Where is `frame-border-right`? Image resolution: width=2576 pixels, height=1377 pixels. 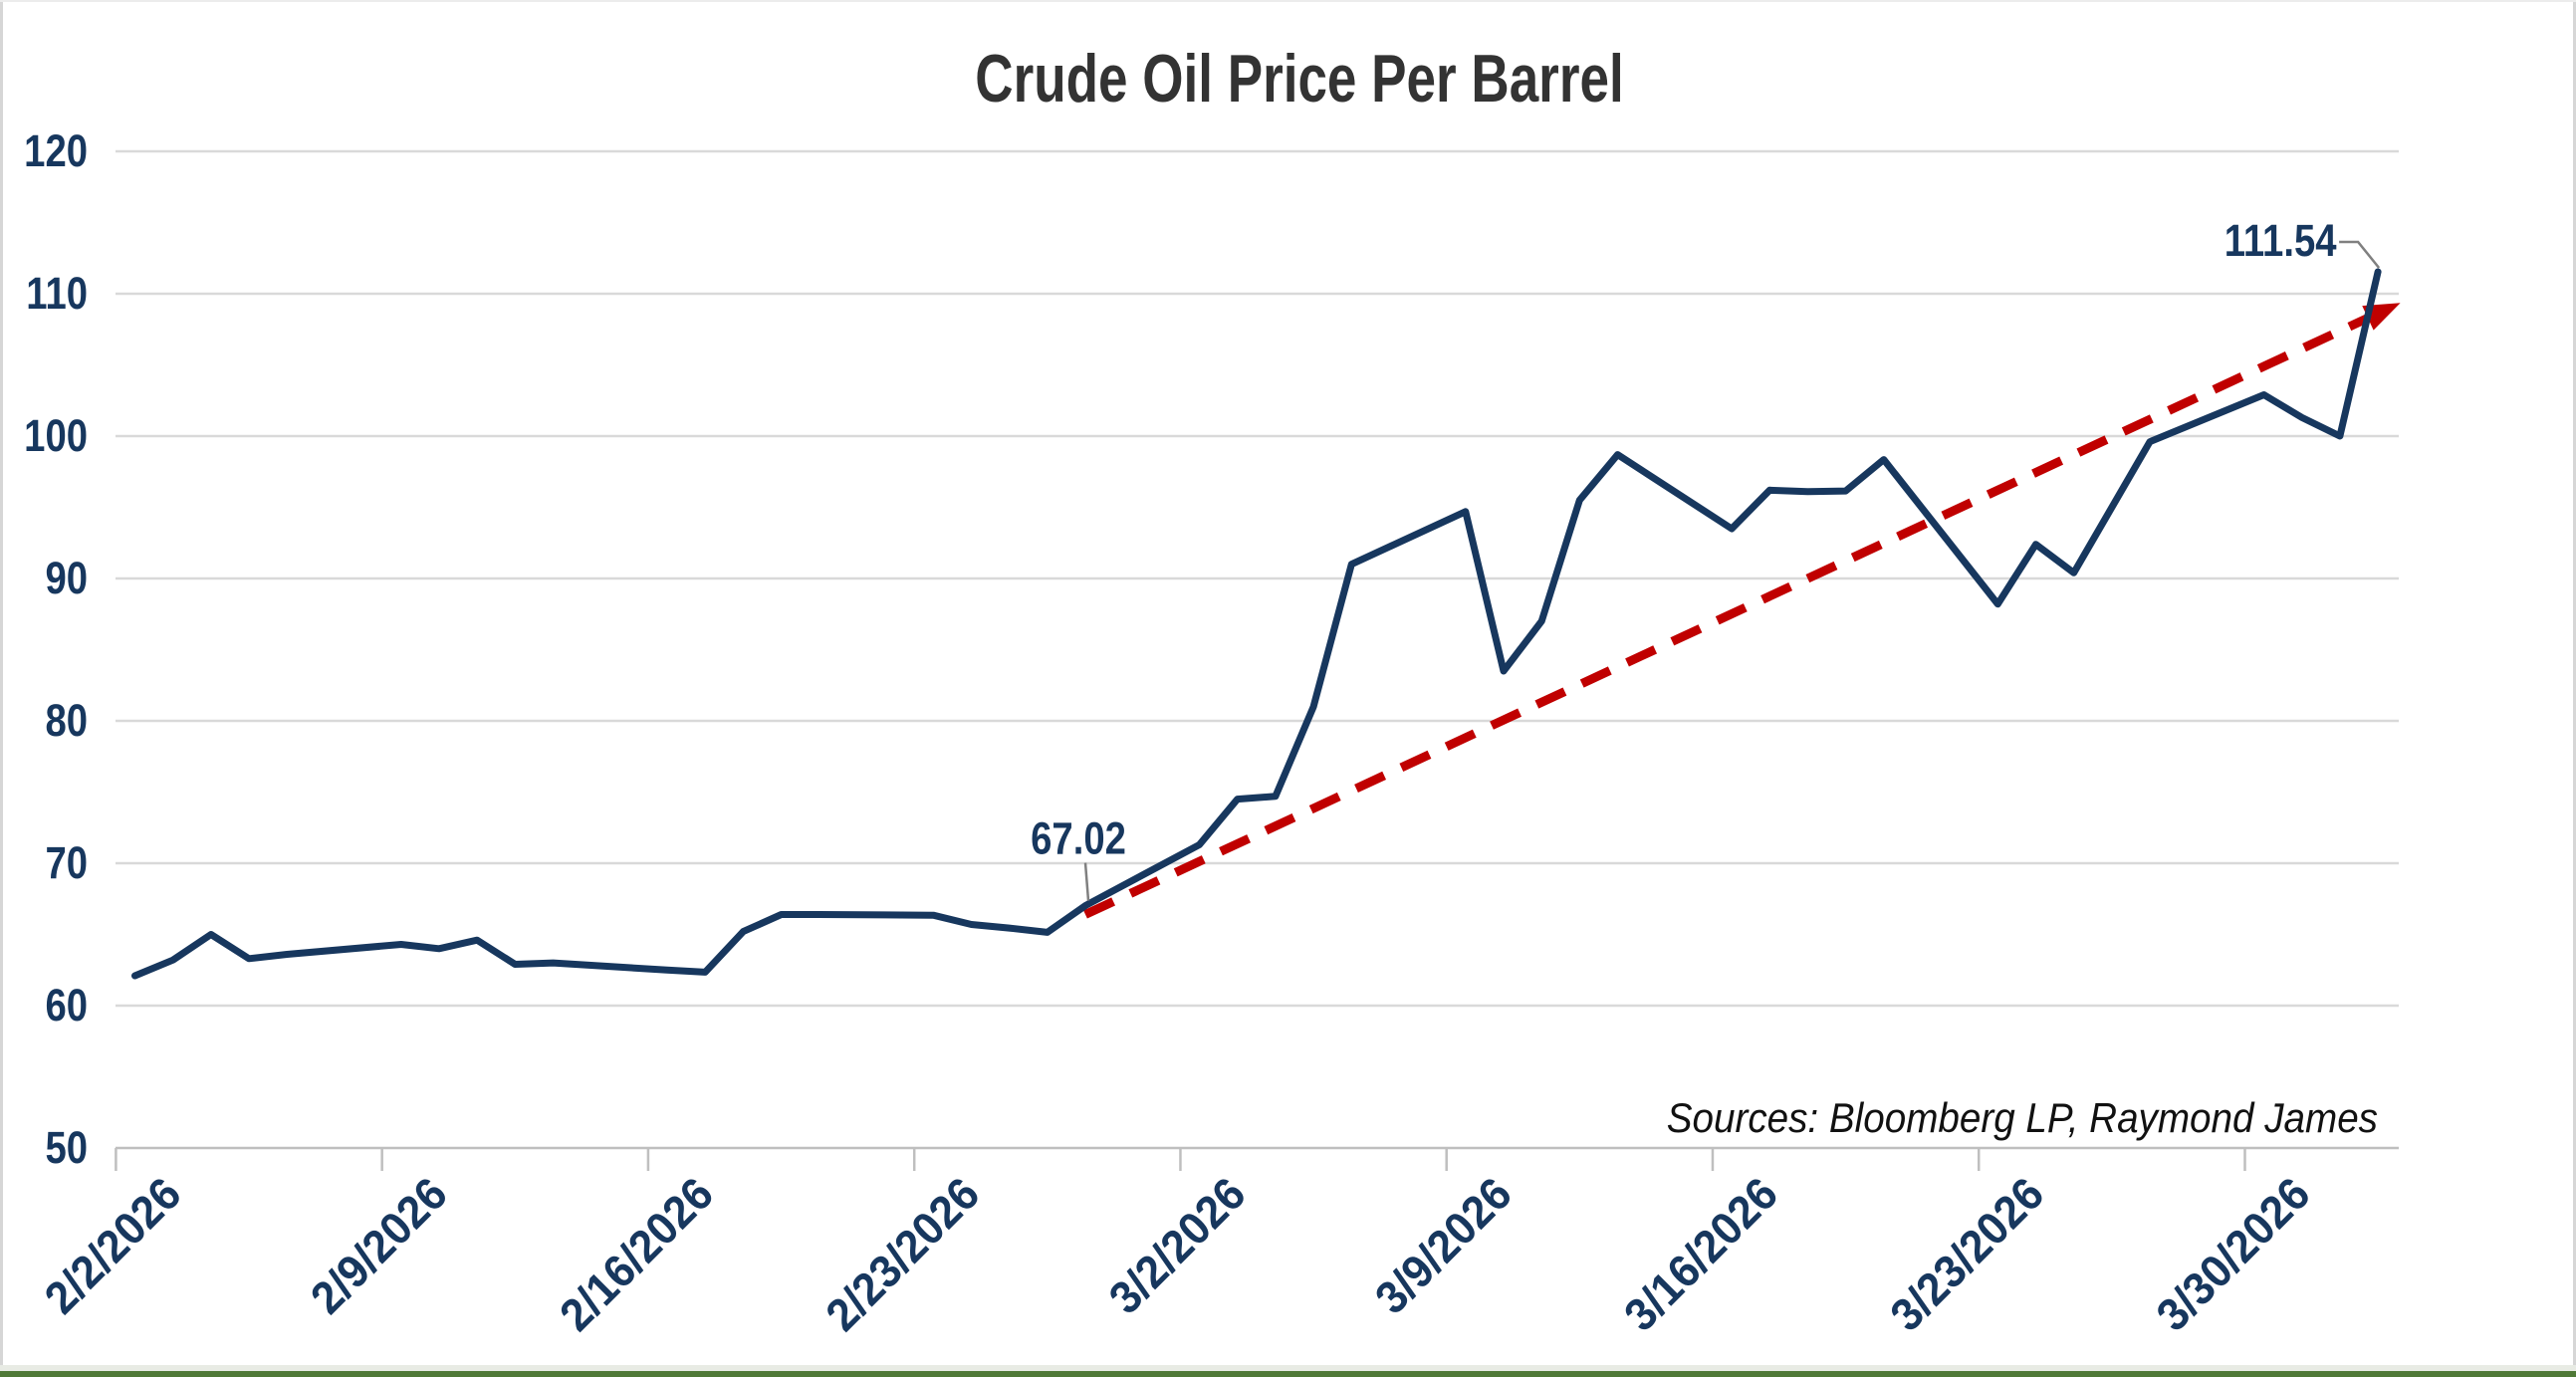 frame-border-right is located at coordinates (2574, 688).